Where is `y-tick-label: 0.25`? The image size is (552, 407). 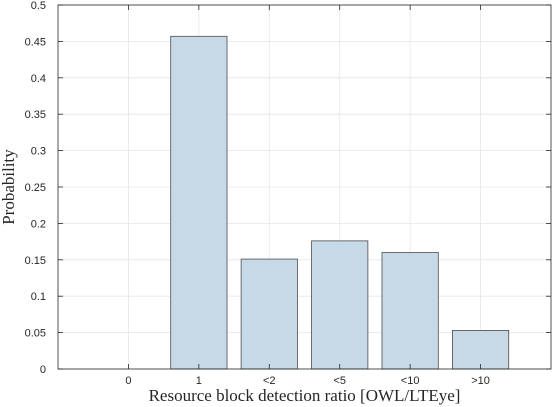 y-tick-label: 0.25 is located at coordinates (35, 188).